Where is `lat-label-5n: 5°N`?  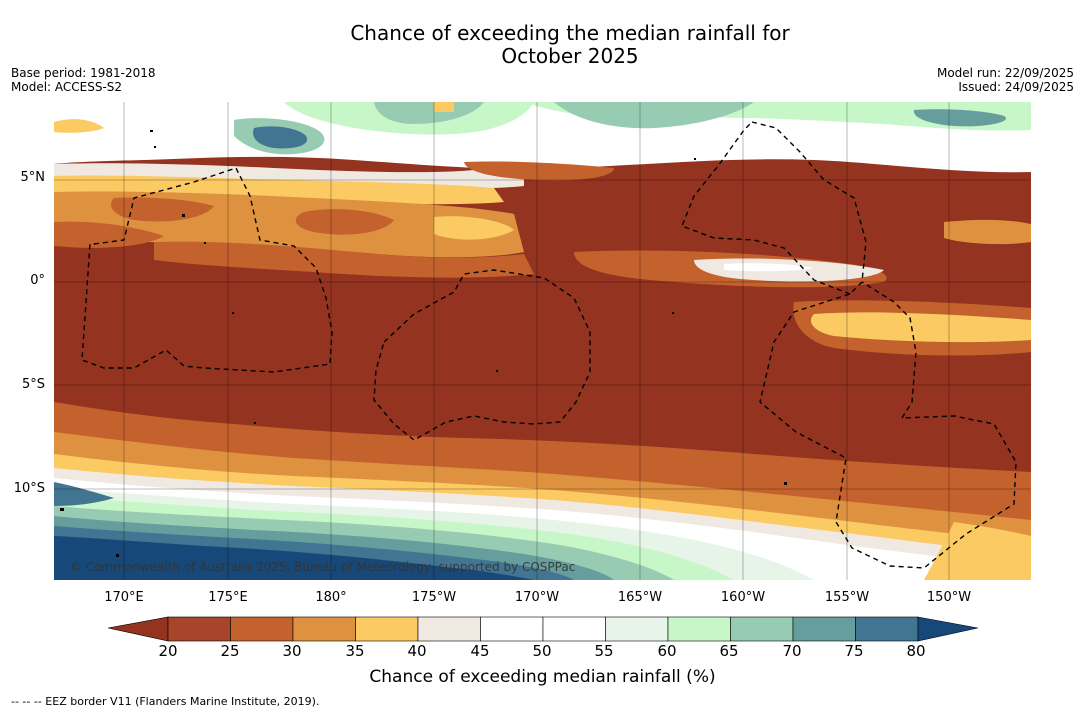
lat-label-5n: 5°N is located at coordinates (33, 177).